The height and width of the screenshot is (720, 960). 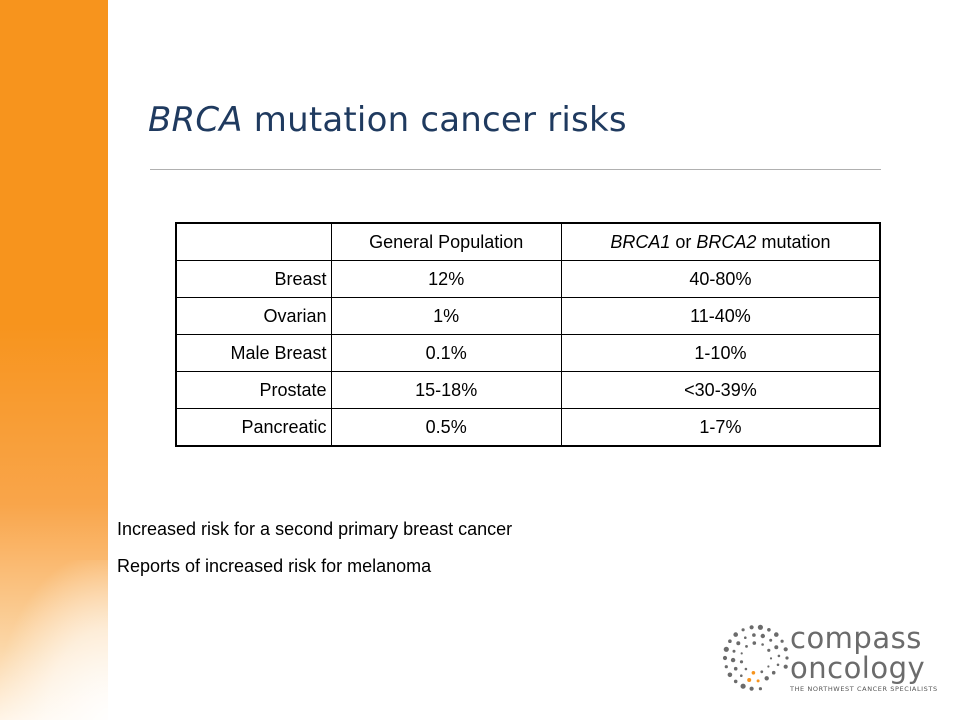 What do you see at coordinates (446, 353) in the screenshot?
I see `cell-general: 0.1%` at bounding box center [446, 353].